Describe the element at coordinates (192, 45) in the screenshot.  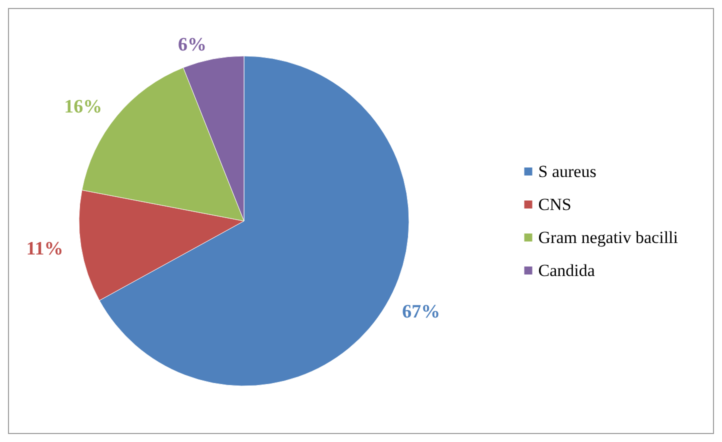
I see `data-label: 6%` at that location.